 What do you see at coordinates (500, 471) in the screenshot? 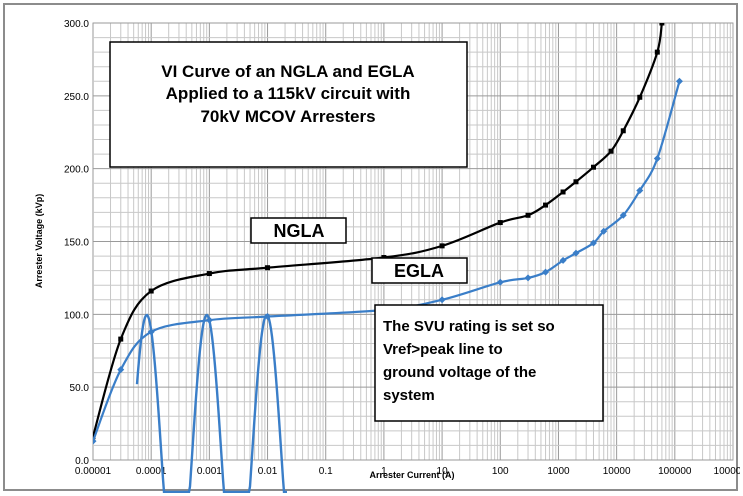
I see `x-tick-label: 100` at bounding box center [500, 471].